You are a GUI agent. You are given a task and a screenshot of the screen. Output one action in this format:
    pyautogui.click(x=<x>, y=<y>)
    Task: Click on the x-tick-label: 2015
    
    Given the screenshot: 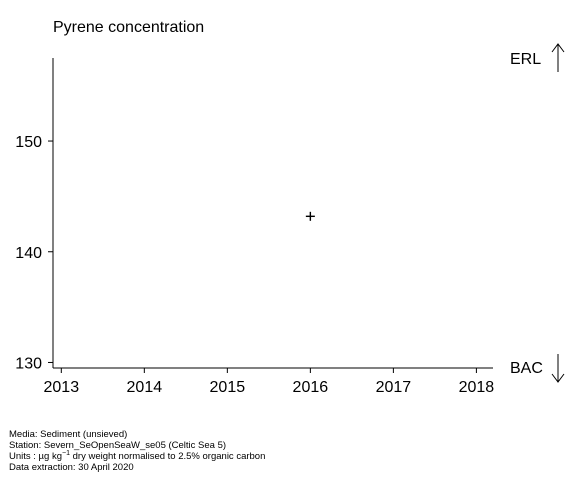 What is the action you would take?
    pyautogui.click(x=228, y=387)
    